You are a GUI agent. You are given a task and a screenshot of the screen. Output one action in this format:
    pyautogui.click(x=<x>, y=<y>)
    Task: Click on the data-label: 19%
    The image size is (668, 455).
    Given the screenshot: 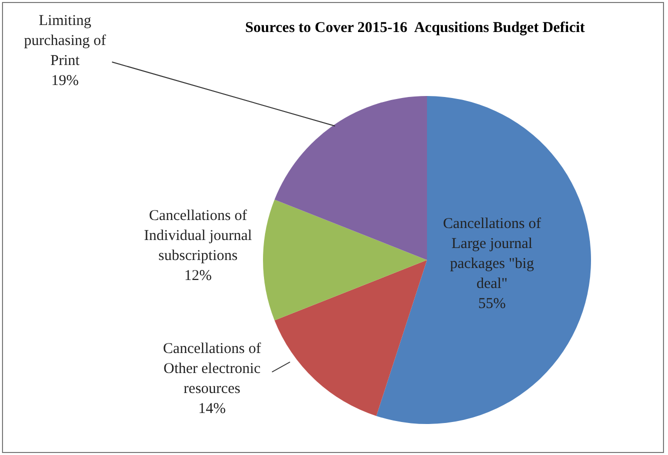 What is the action you would take?
    pyautogui.click(x=65, y=81)
    